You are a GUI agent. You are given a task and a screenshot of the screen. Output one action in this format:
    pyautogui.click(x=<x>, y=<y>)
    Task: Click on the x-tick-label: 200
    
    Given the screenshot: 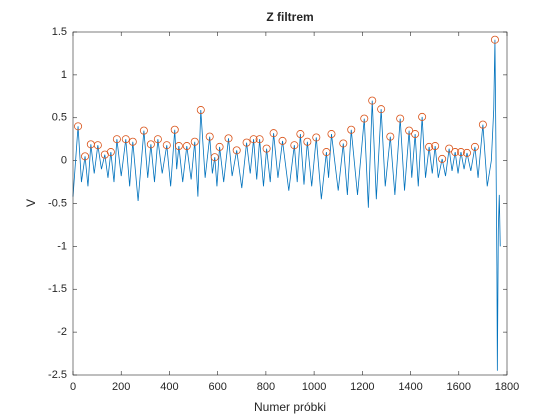 What is the action you would take?
    pyautogui.click(x=121, y=387)
    